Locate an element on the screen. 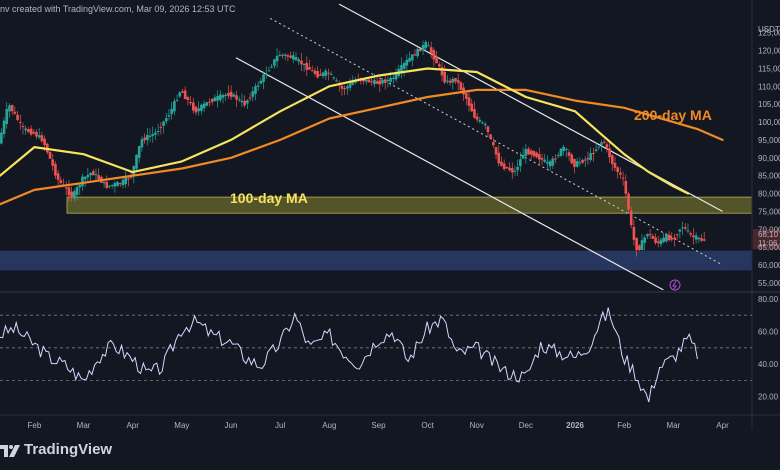 Image resolution: width=780 pixels, height=470 pixels. price-tick-label: 95,000 is located at coordinates (769, 140).